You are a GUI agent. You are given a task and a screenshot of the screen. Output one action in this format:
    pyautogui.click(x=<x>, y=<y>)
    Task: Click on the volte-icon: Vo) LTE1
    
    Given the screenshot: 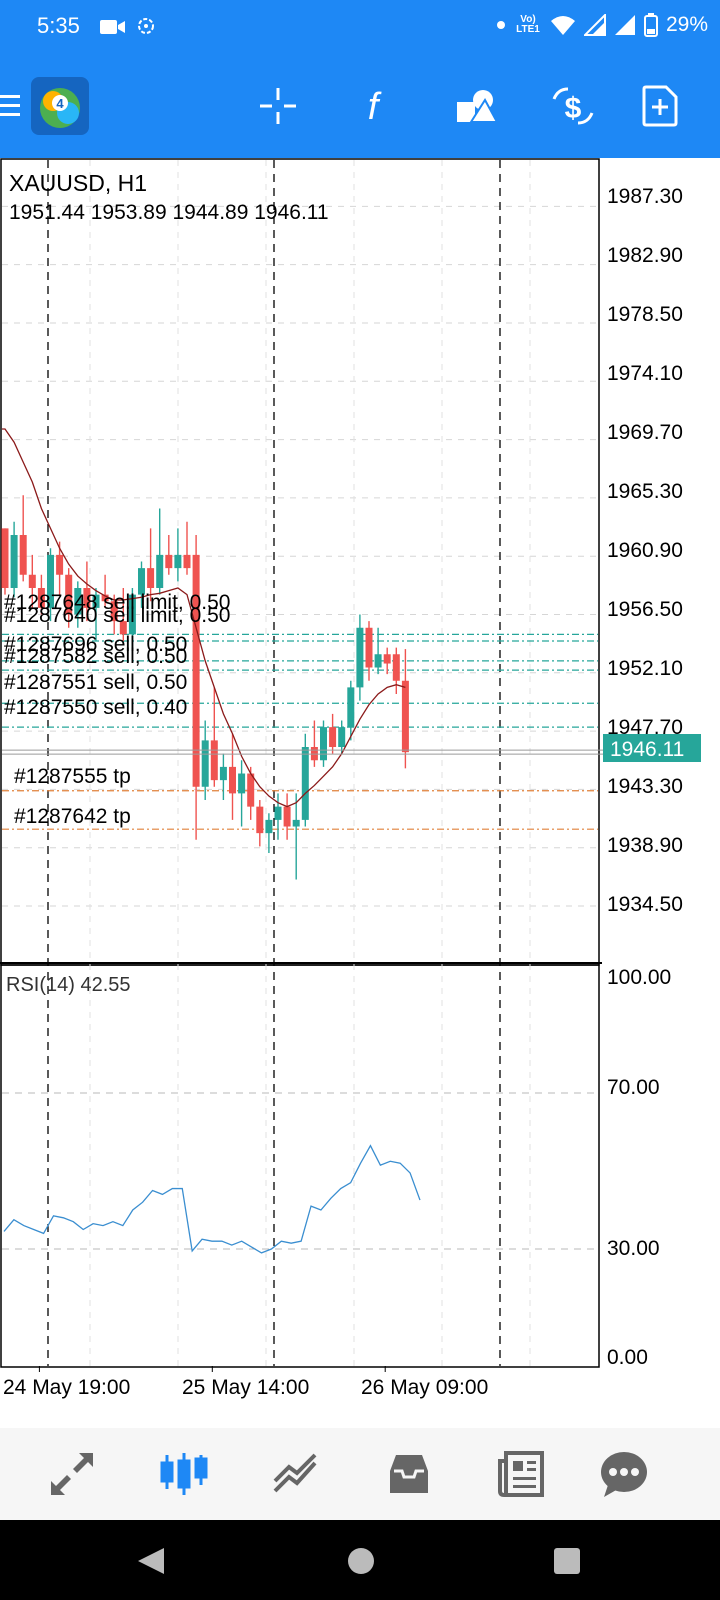 What is the action you would take?
    pyautogui.click(x=528, y=24)
    